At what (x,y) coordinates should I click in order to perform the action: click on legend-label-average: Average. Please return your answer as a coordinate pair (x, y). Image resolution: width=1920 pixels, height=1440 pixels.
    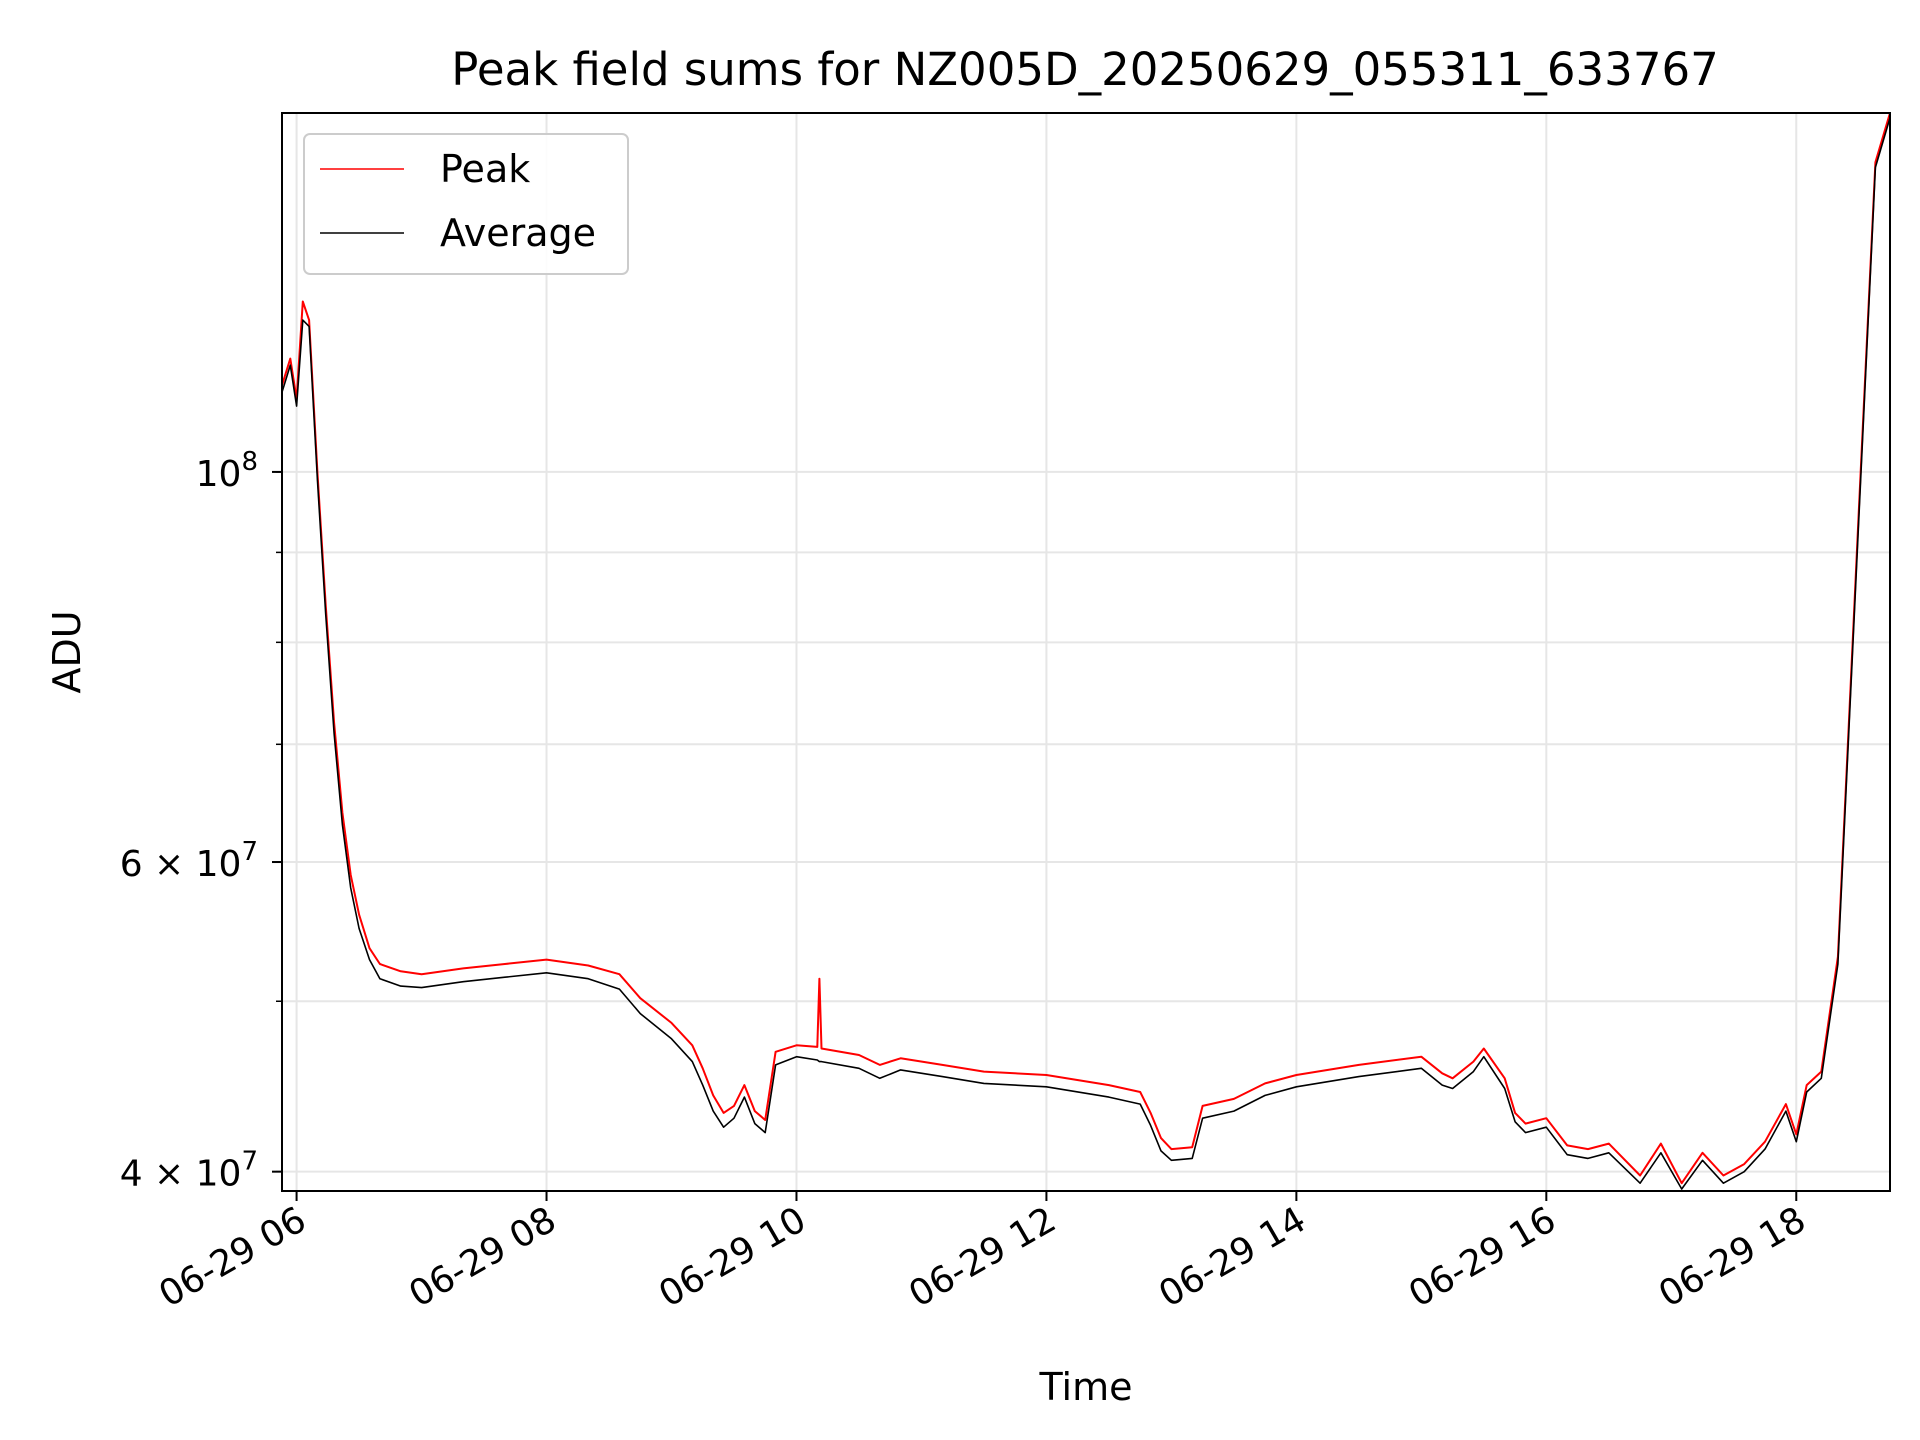
    Looking at the image, I should click on (518, 233).